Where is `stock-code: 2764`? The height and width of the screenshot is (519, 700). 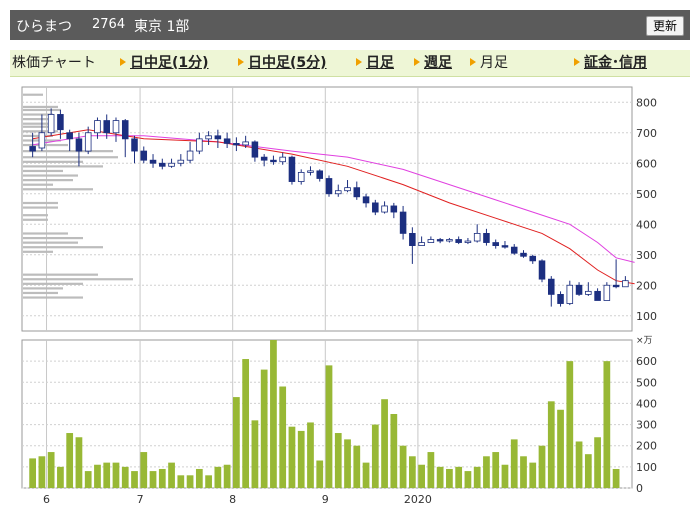
stock-code: 2764 is located at coordinates (109, 24).